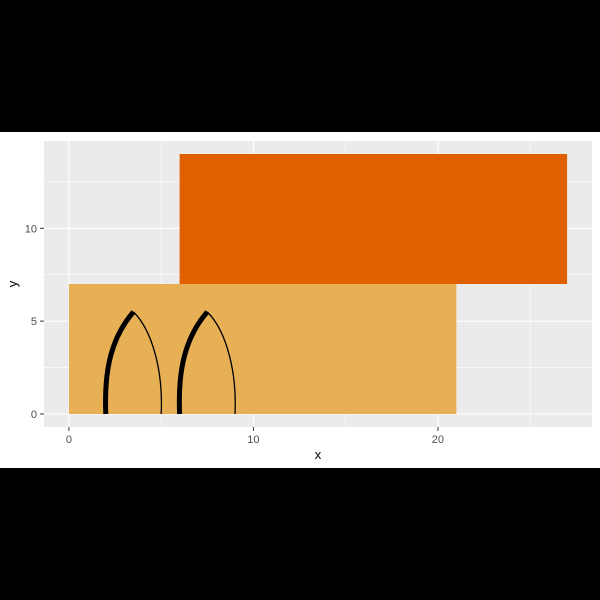 This screenshot has width=600, height=600. What do you see at coordinates (438, 440) in the screenshot?
I see `x-tick-label: 20` at bounding box center [438, 440].